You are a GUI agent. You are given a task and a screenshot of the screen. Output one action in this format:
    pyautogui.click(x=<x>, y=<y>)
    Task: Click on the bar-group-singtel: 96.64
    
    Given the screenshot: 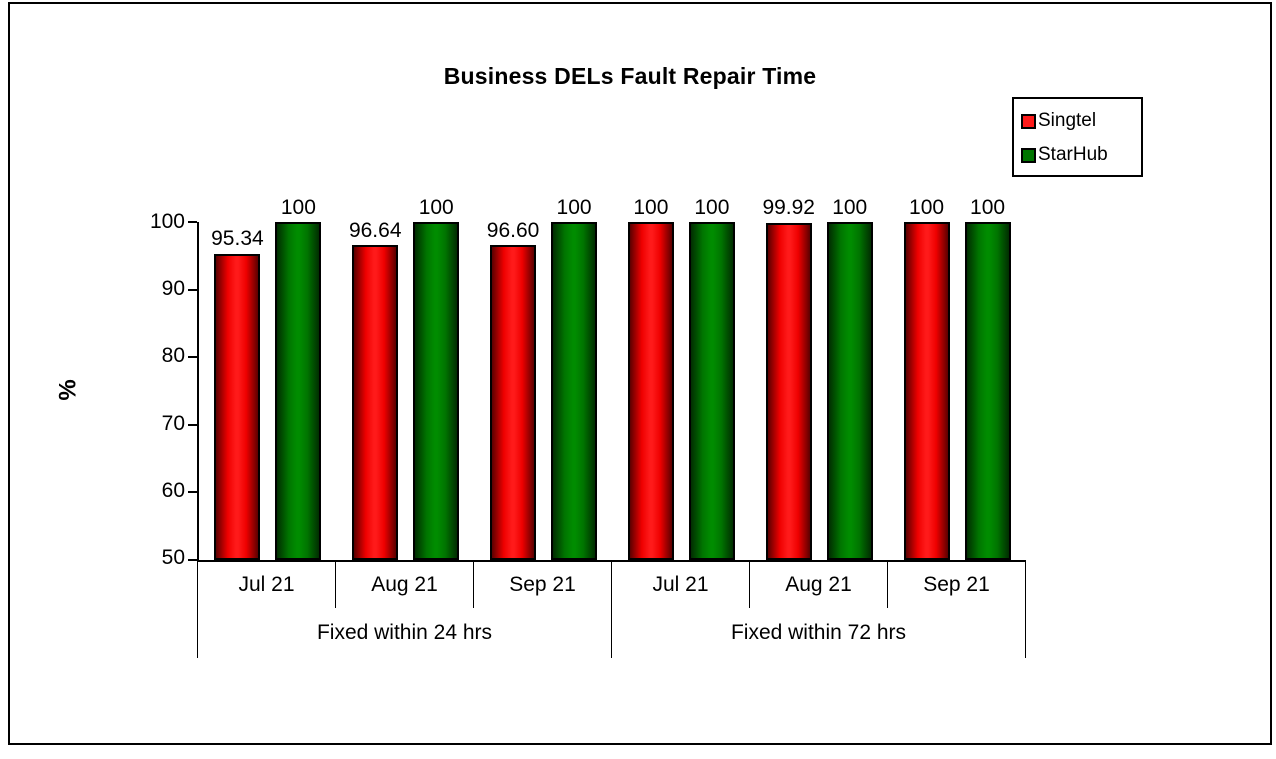 What is the action you would take?
    pyautogui.click(x=375, y=389)
    